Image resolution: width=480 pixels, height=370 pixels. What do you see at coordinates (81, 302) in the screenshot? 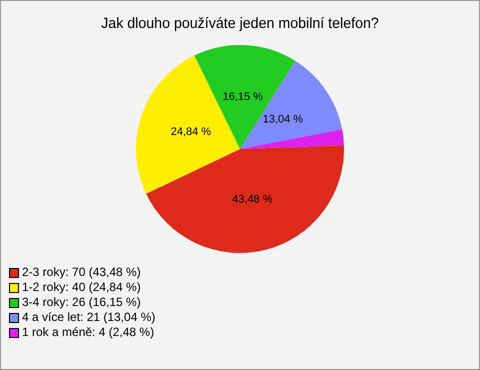
I see `legend-label: 3-4 roky: 26 (16,15 %)` at bounding box center [81, 302].